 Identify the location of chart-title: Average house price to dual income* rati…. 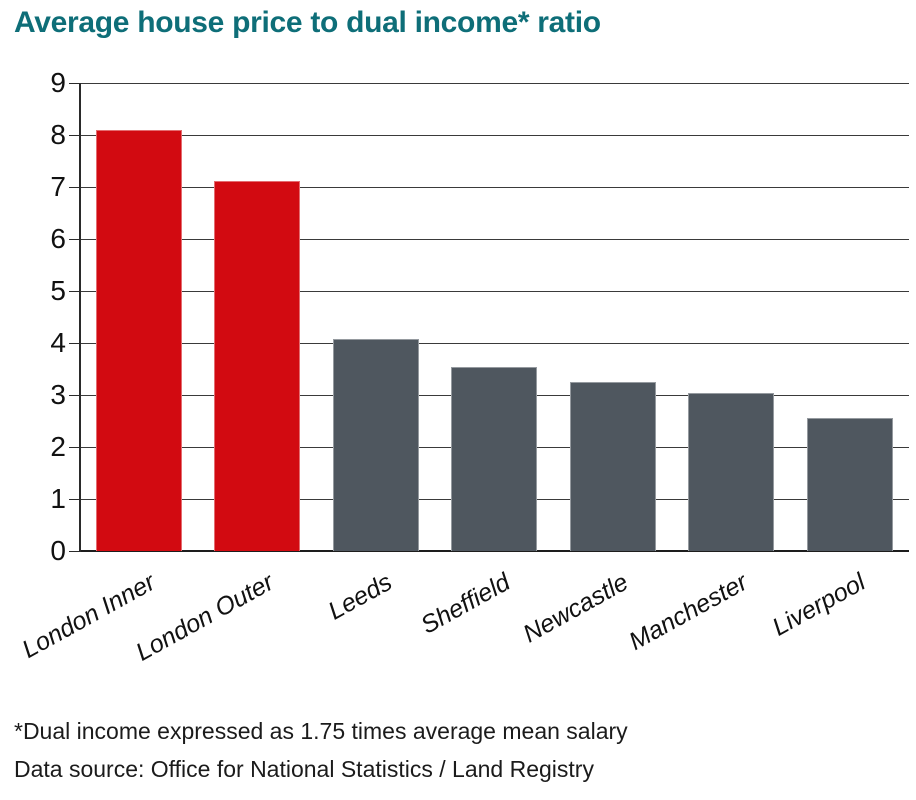
(307, 22).